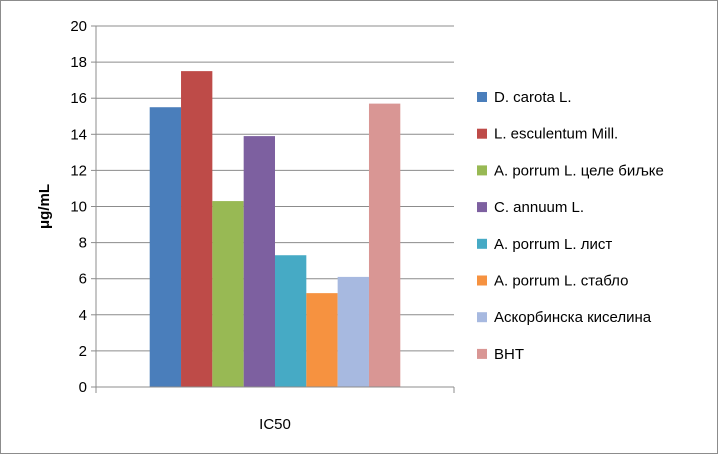 The image size is (718, 454). Describe the element at coordinates (44, 206) in the screenshot. I see `y-axis-title: μg/mL` at that location.